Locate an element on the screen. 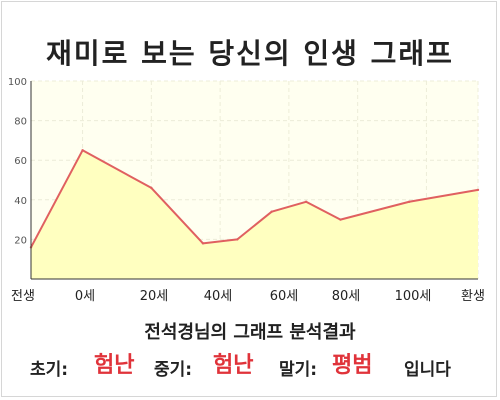 Image resolution: width=500 pixels, height=400 pixels. late-label: 말기: is located at coordinates (298, 370).